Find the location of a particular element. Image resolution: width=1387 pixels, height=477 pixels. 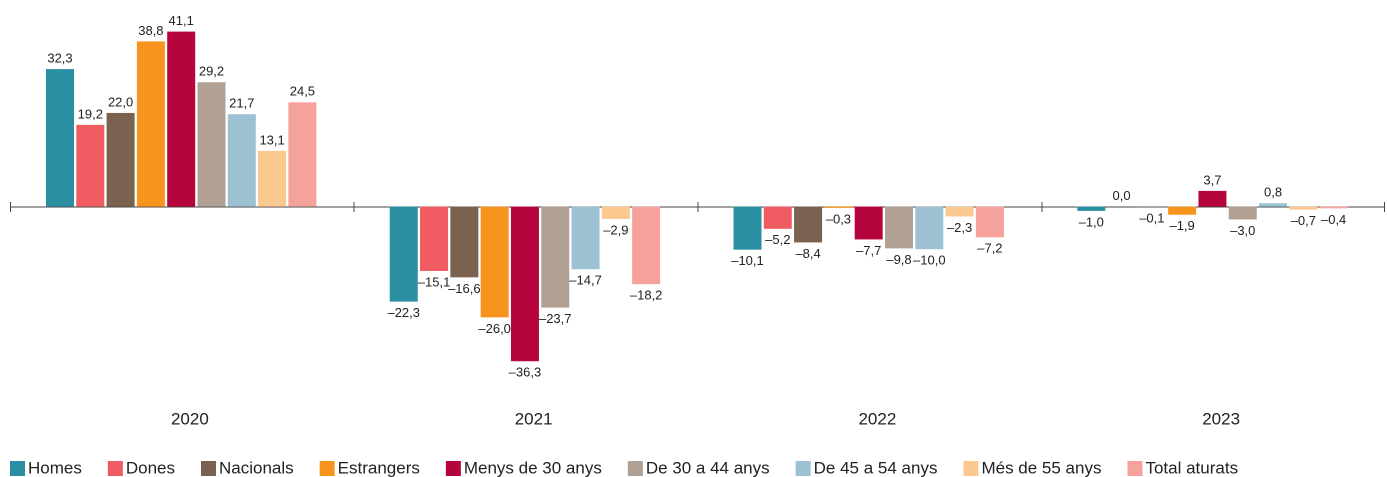

value-label: –7,2 is located at coordinates (989, 248).